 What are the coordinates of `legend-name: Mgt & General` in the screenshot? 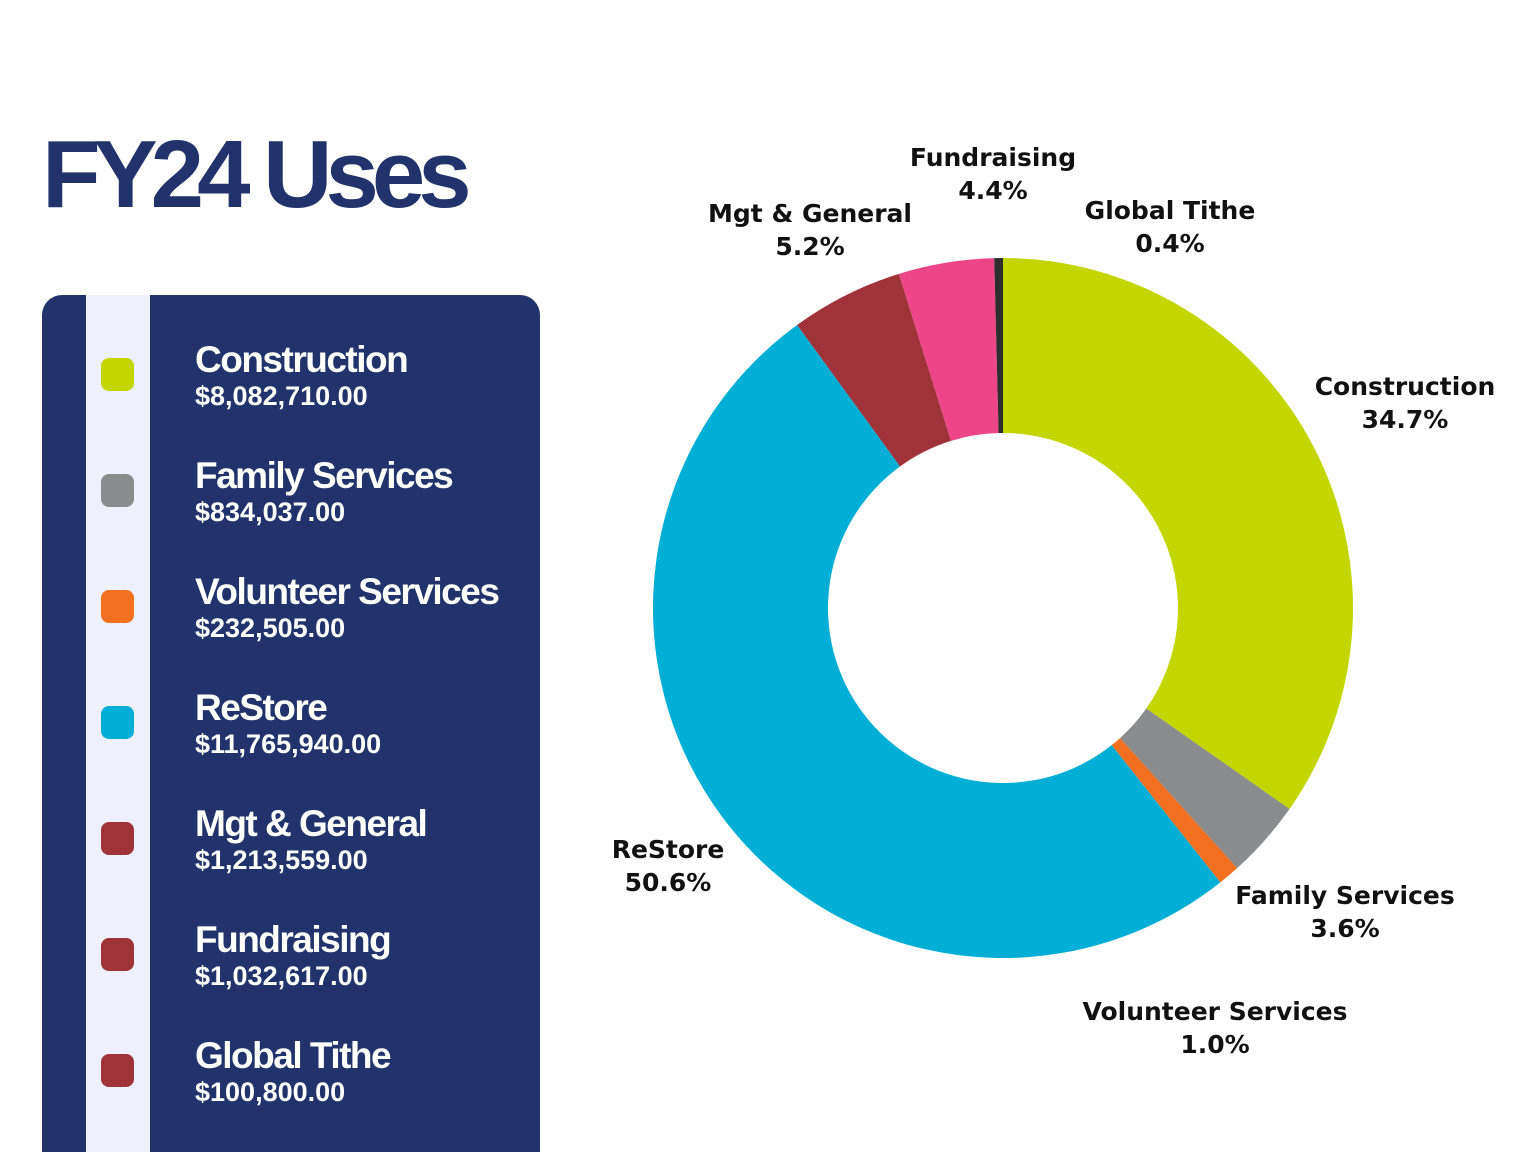 It's located at (310, 823).